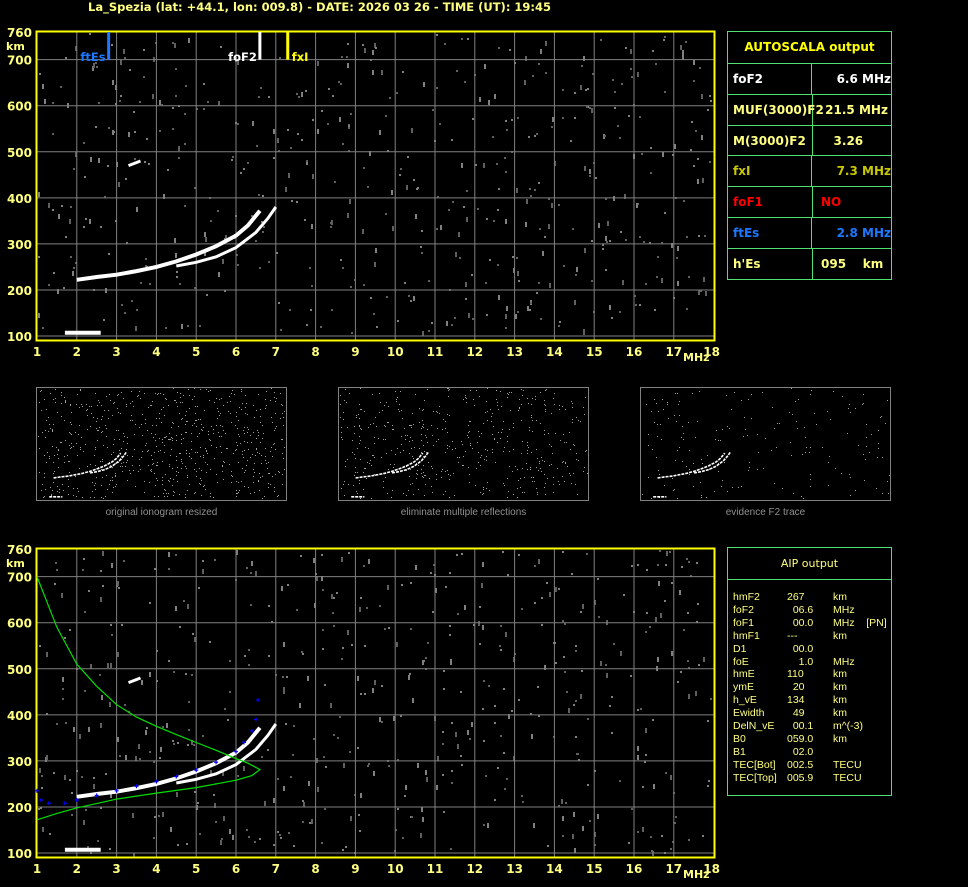 This screenshot has height=887, width=968. I want to click on y-tick-label: 500, so click(19, 153).